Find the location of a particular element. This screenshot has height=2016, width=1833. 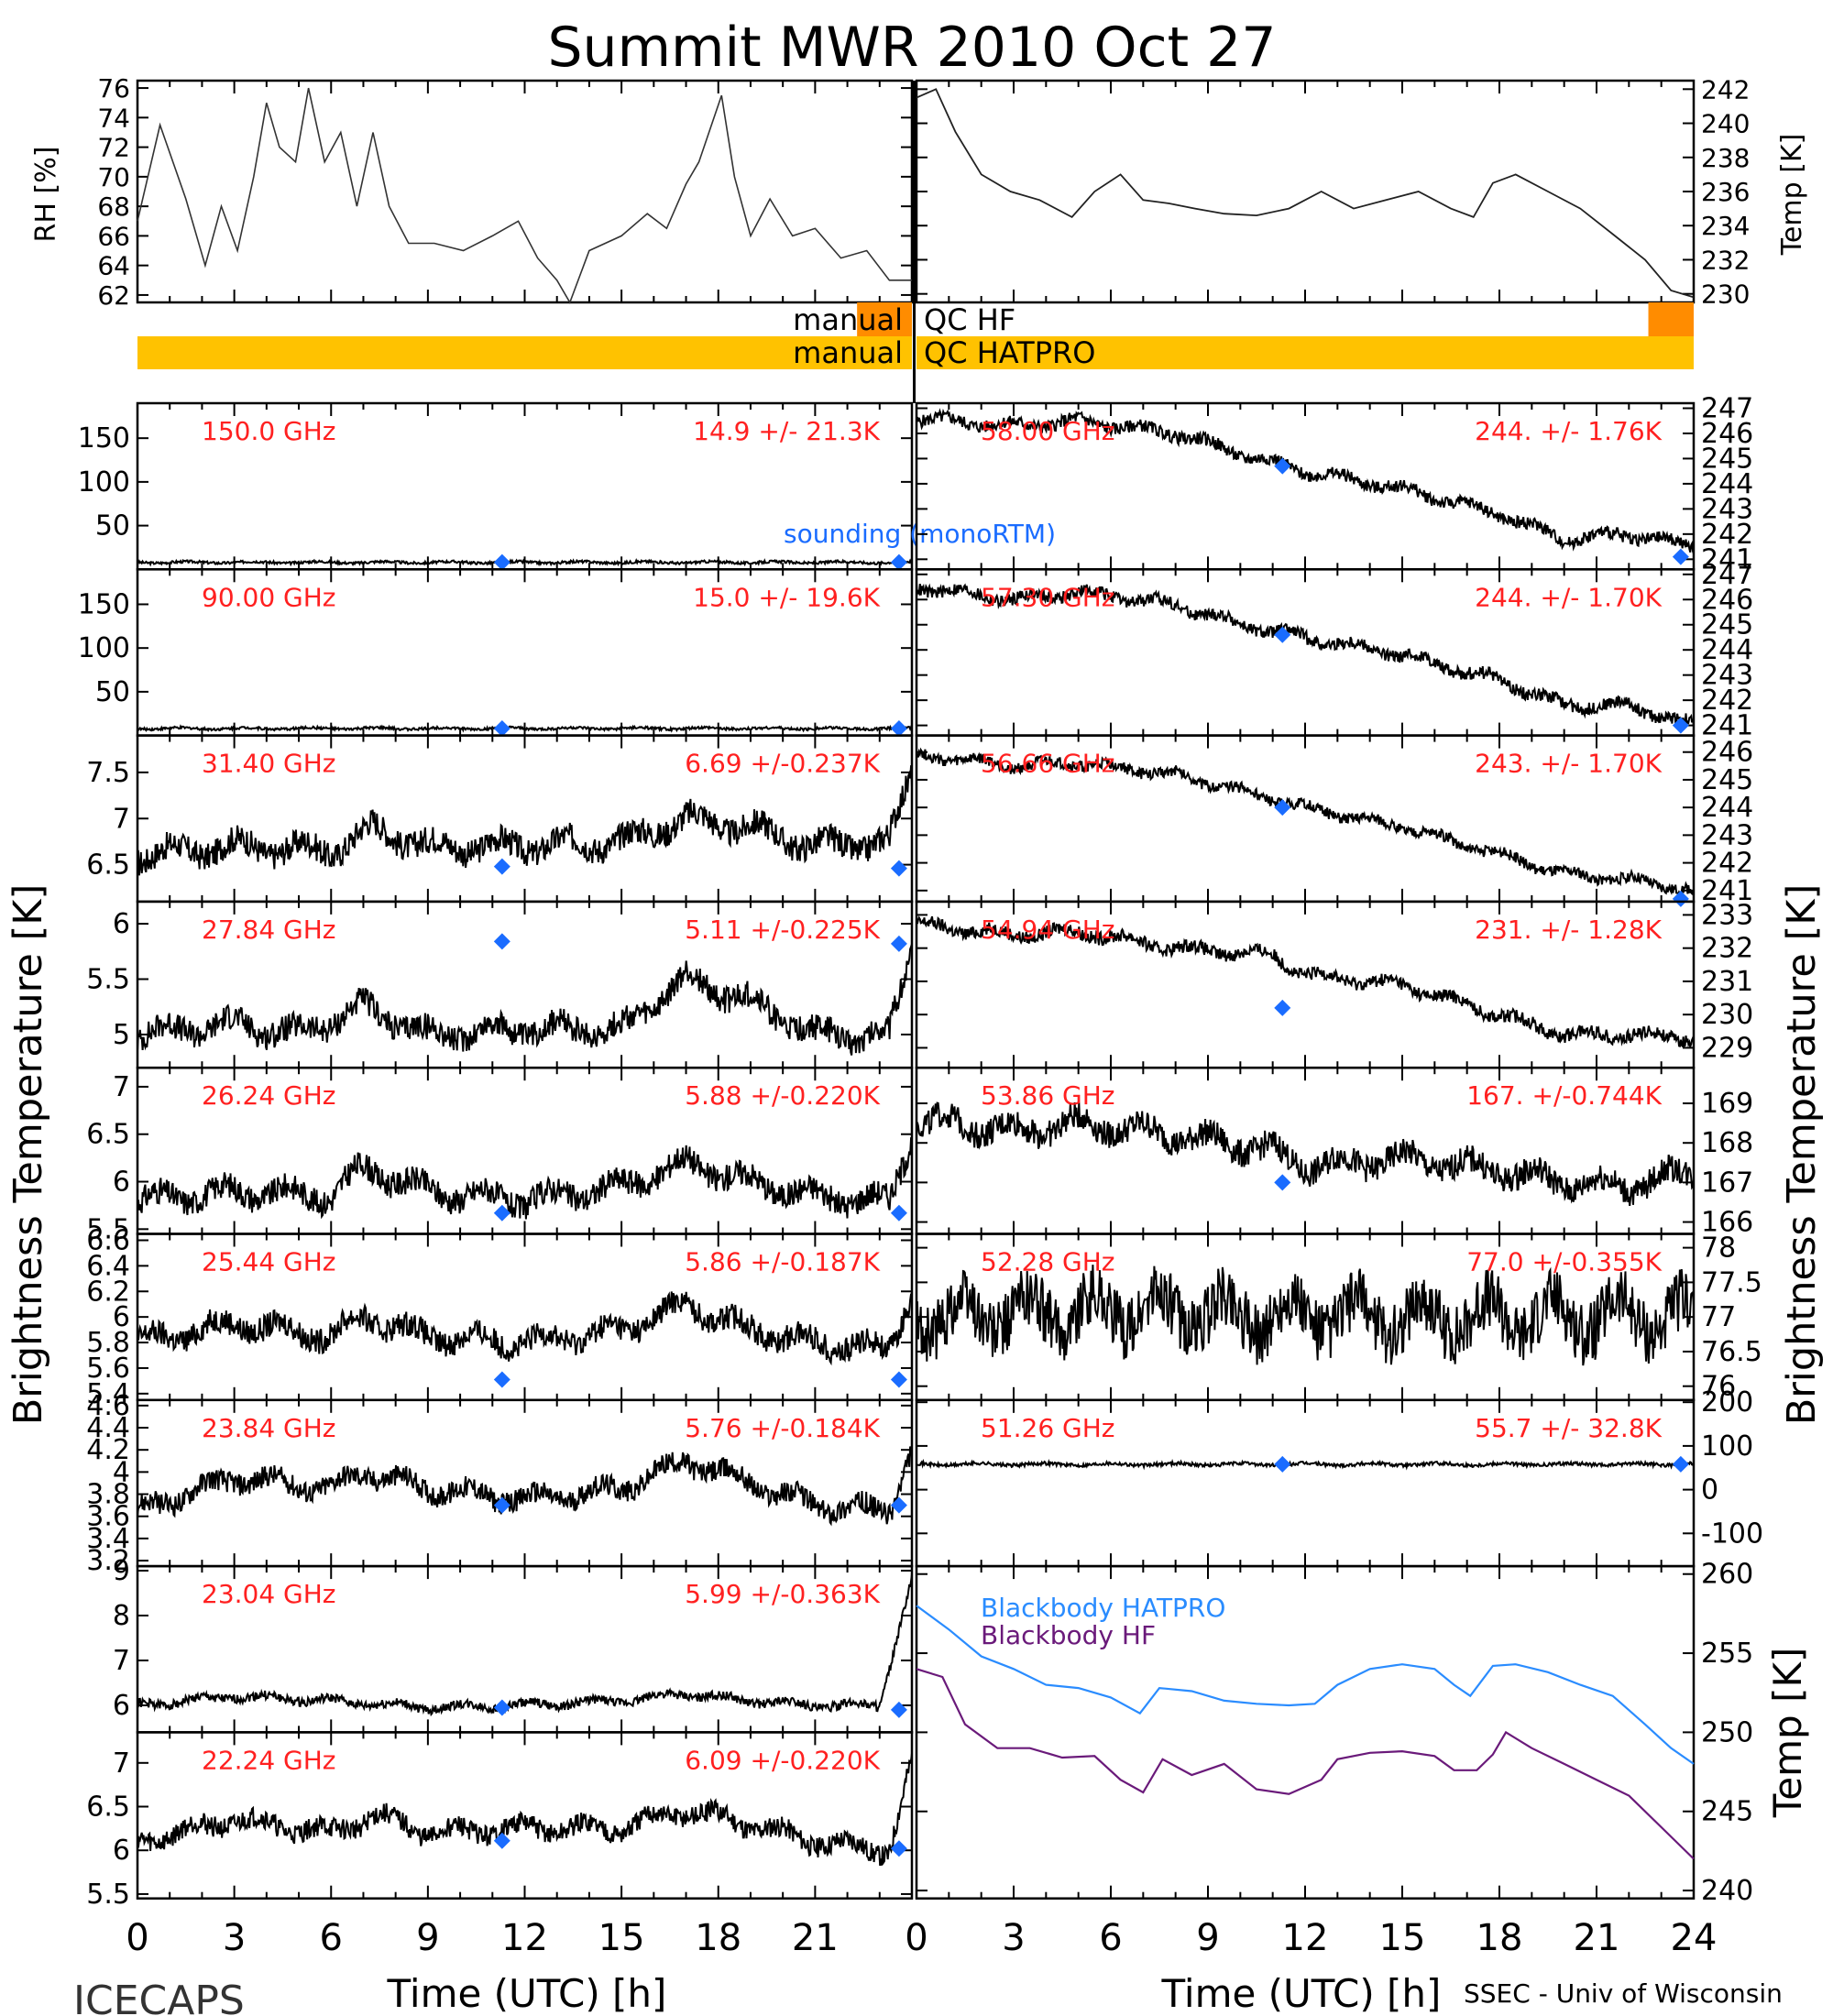

channel-stat-label: 6.69 +/-0.237K is located at coordinates (782, 764).